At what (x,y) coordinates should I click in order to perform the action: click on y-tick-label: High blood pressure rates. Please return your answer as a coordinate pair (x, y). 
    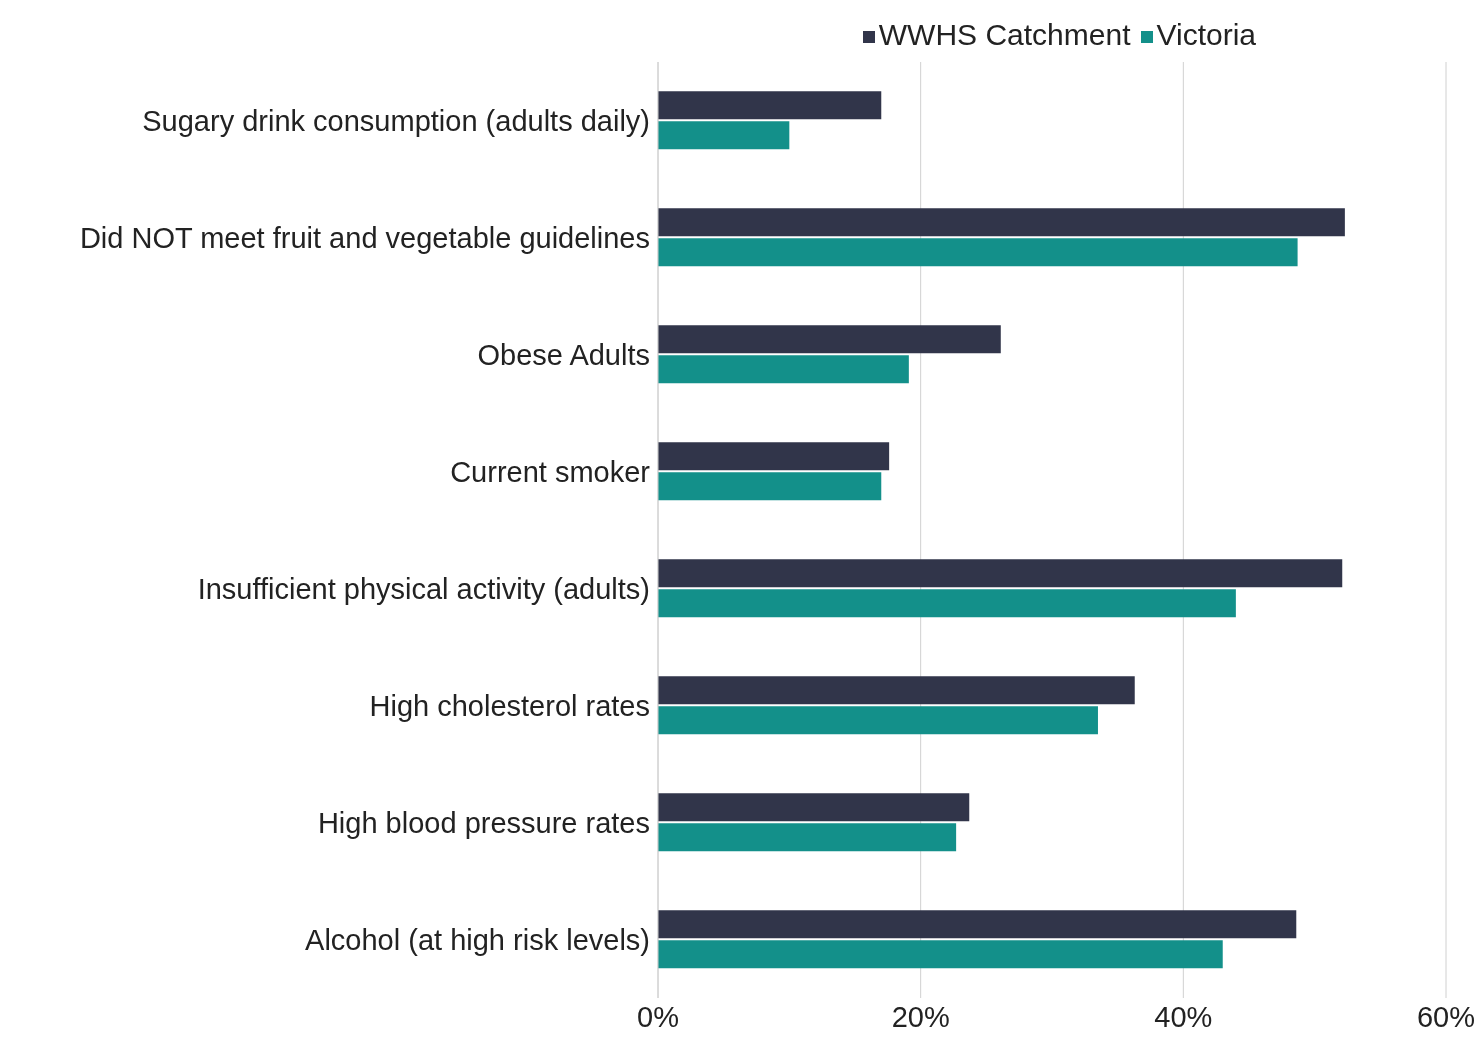
    Looking at the image, I should click on (483, 822).